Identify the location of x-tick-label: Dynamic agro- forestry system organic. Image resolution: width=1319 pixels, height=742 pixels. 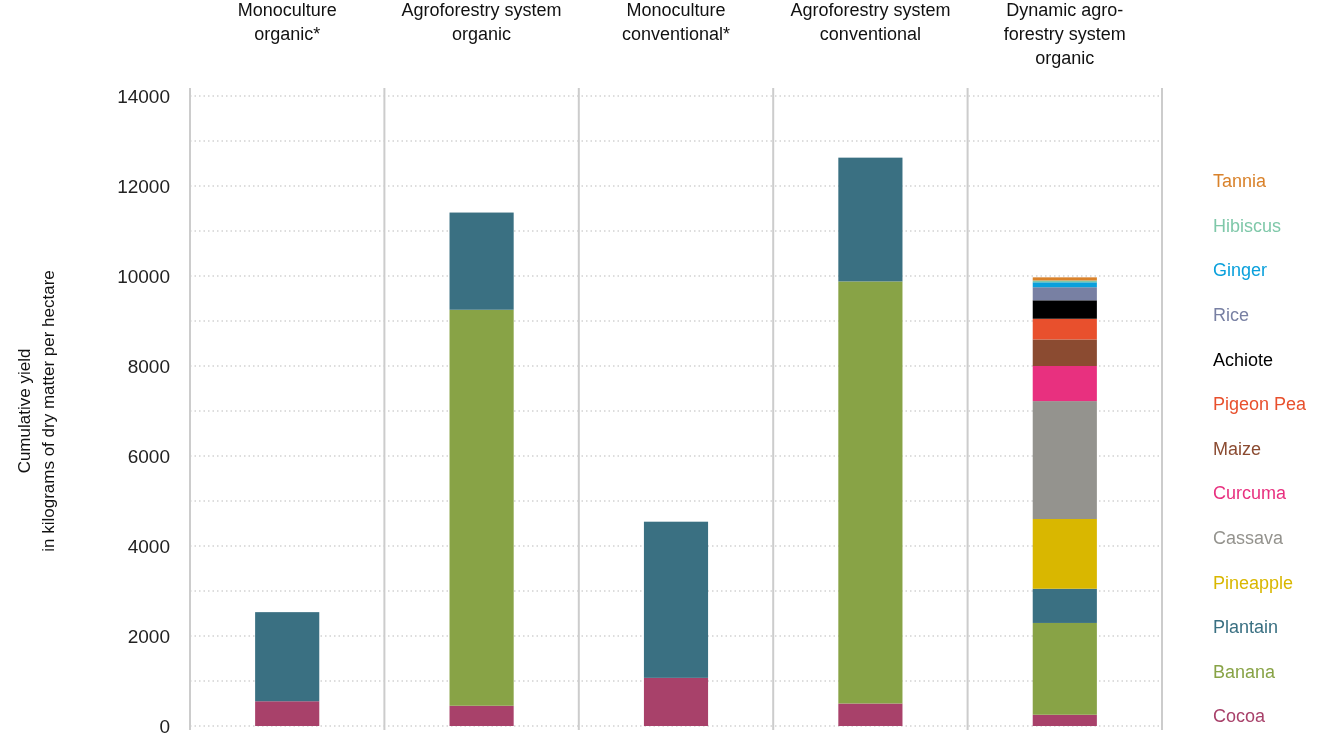
(1064, 34).